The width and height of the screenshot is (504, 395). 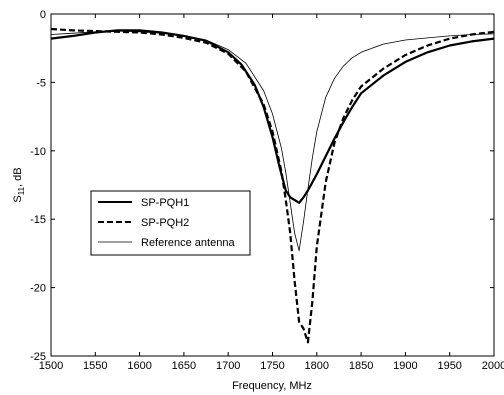 I want to click on y-axis-label-rest: , dB, so click(x=18, y=177).